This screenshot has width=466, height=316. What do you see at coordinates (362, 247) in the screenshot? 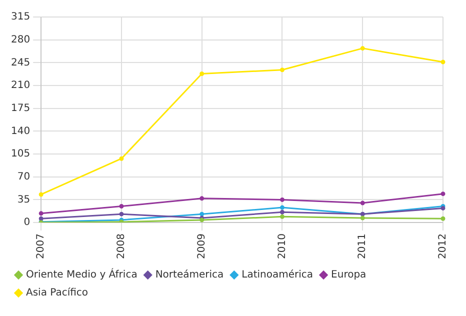
I see `x-tick-label: 2011` at bounding box center [362, 247].